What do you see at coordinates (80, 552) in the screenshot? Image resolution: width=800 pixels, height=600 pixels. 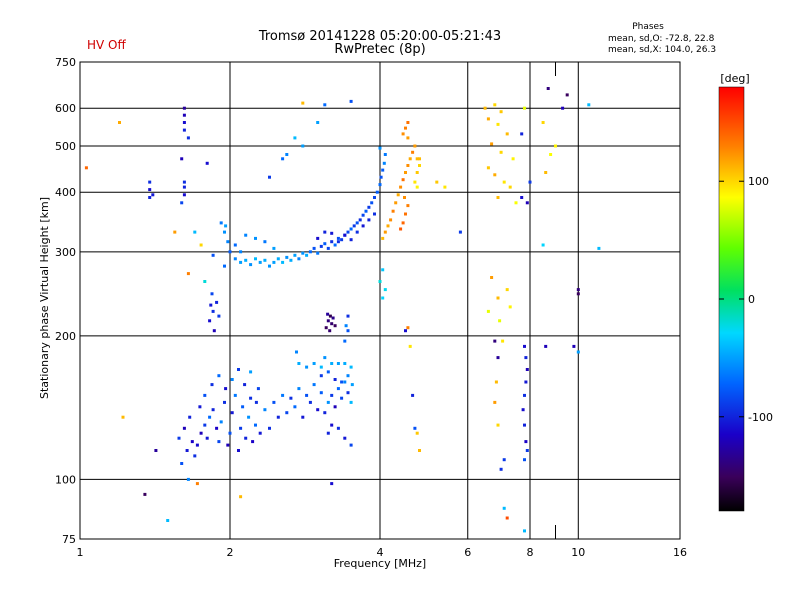 I see `x-tick-label: 1` at bounding box center [80, 552].